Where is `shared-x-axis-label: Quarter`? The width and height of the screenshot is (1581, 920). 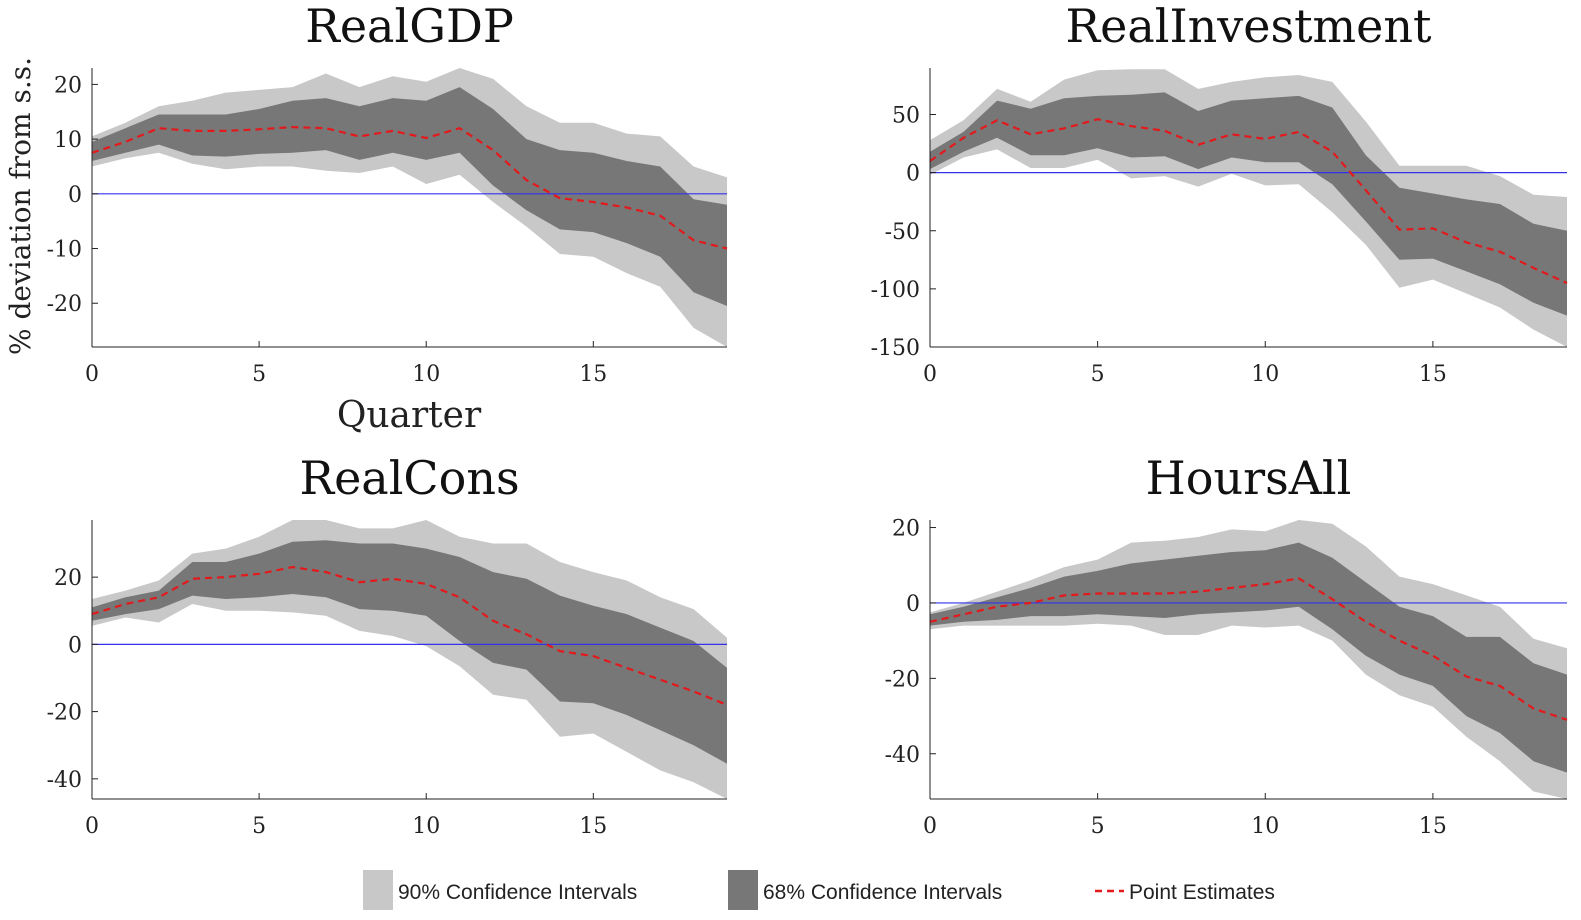 shared-x-axis-label: Quarter is located at coordinates (409, 415).